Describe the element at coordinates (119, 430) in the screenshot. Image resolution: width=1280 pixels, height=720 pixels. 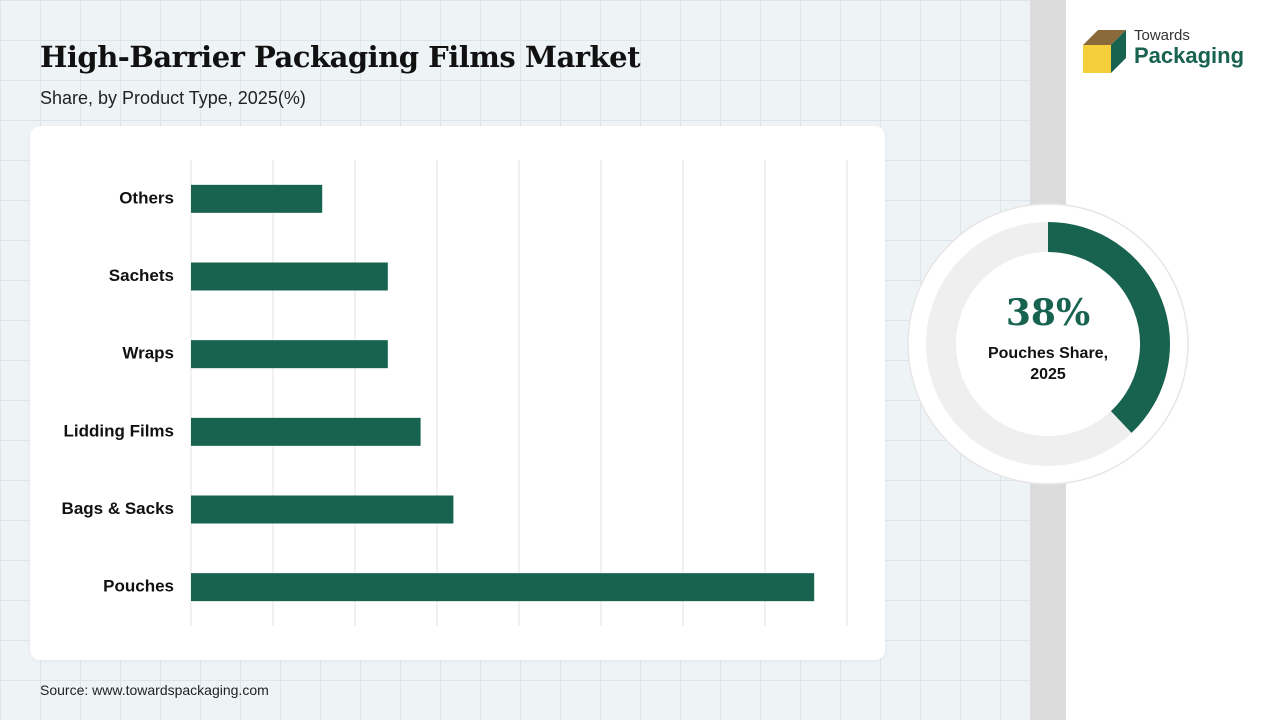
I see `y-tick-label: Lidding Films` at that location.